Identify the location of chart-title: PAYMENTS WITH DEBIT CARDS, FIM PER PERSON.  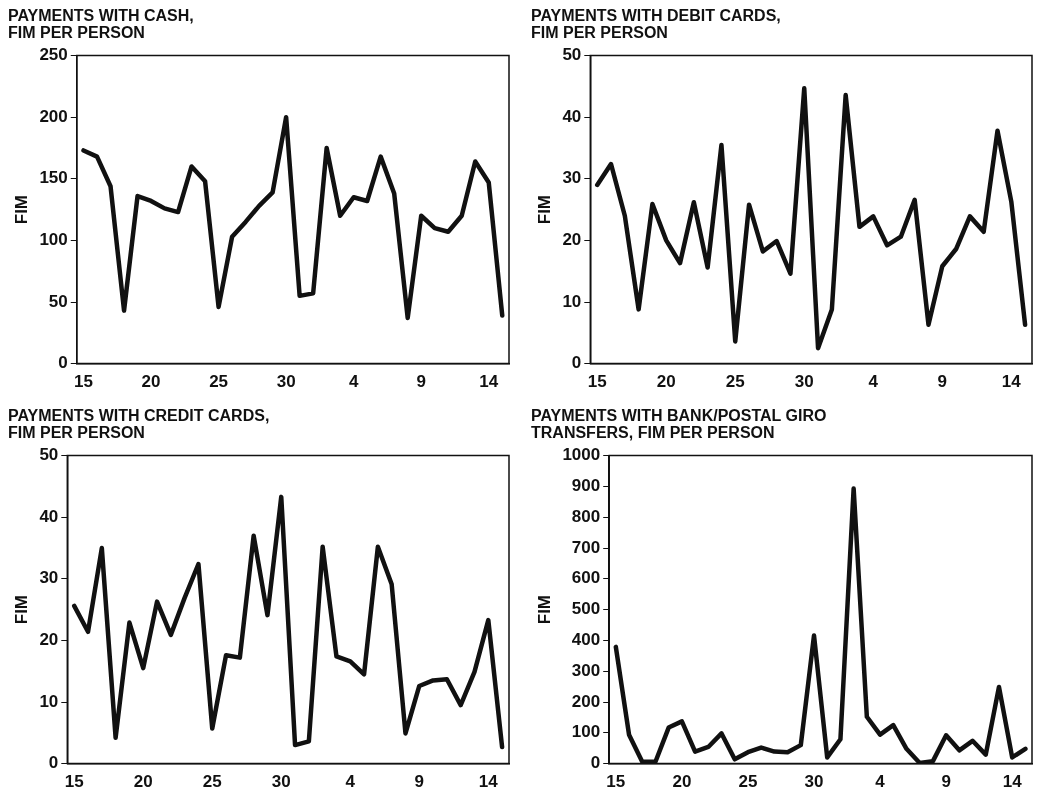
(656, 23).